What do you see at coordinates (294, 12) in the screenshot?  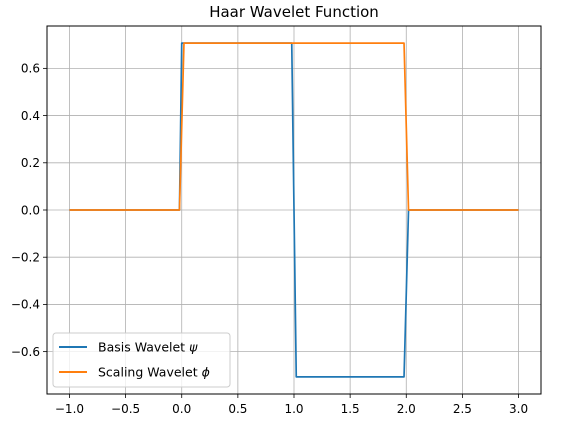 I see `chart-title: Haar Wavelet Function` at bounding box center [294, 12].